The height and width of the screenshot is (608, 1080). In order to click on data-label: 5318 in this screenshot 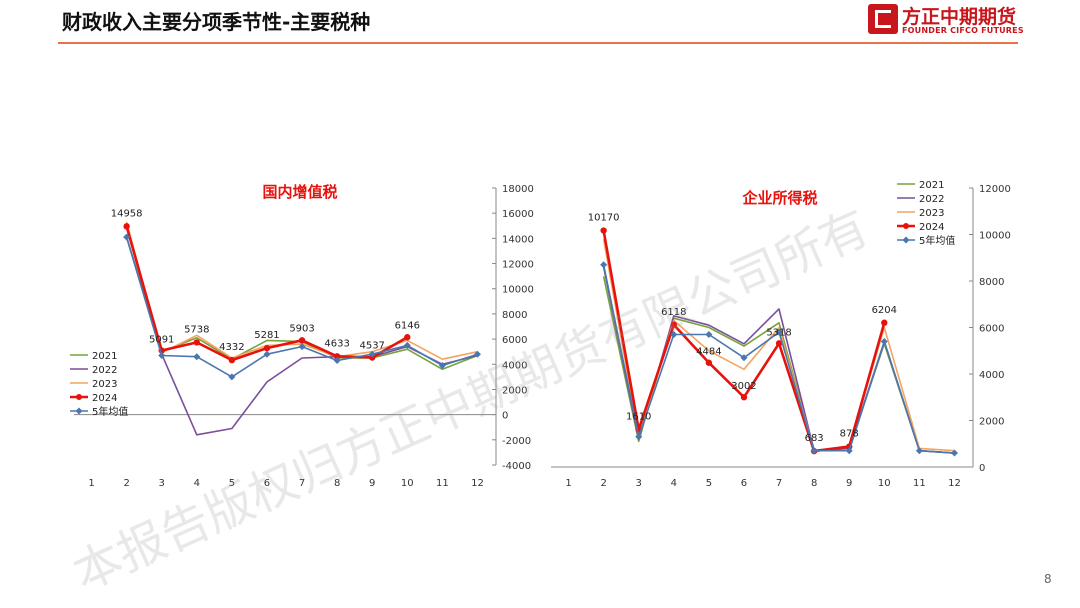, I will do `click(778, 332)`.